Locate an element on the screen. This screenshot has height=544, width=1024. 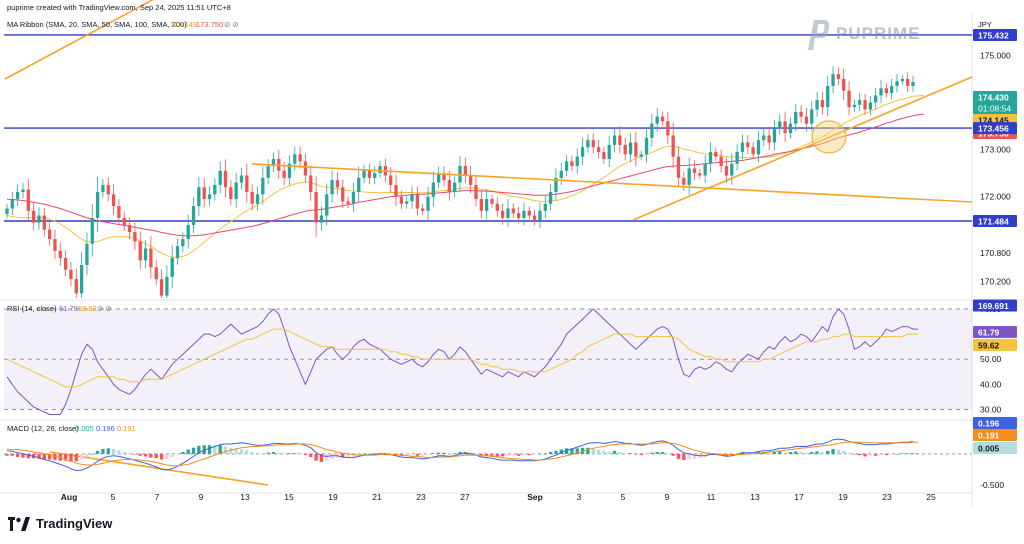
macd-legend-macd-value: 0.196 is located at coordinates (105, 428).